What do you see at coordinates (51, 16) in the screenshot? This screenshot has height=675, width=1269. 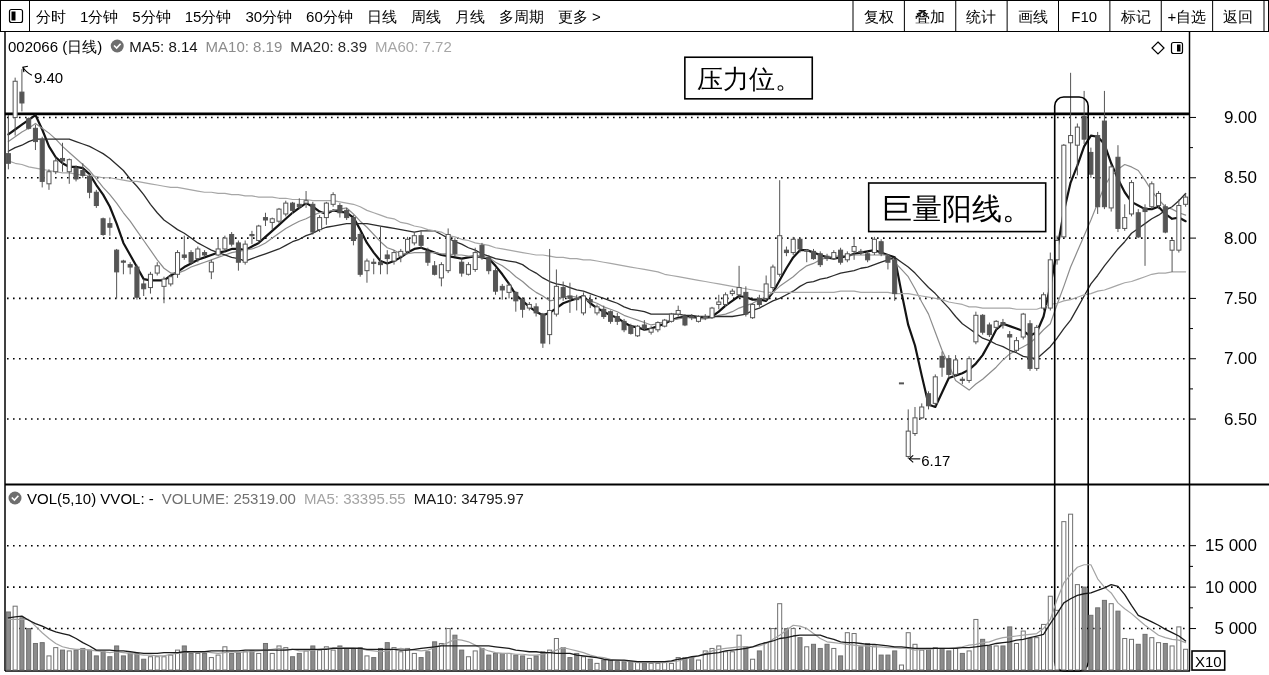 I see `text: 分时` at bounding box center [51, 16].